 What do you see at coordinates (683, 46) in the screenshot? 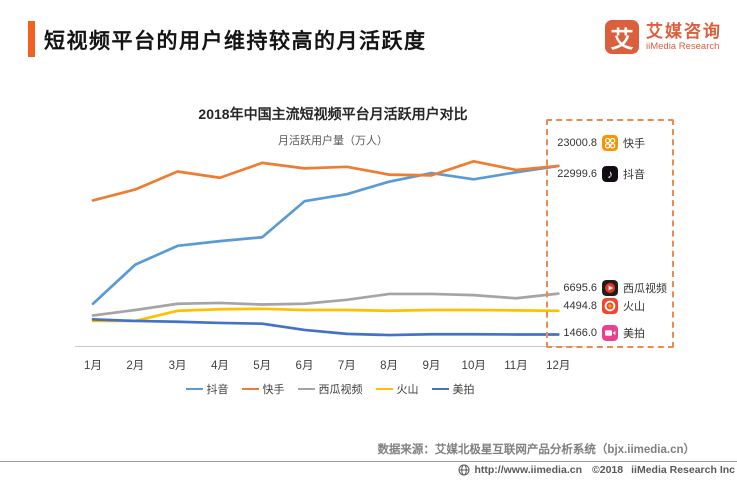
I see `logo-name-en: iiMedia Research` at bounding box center [683, 46].